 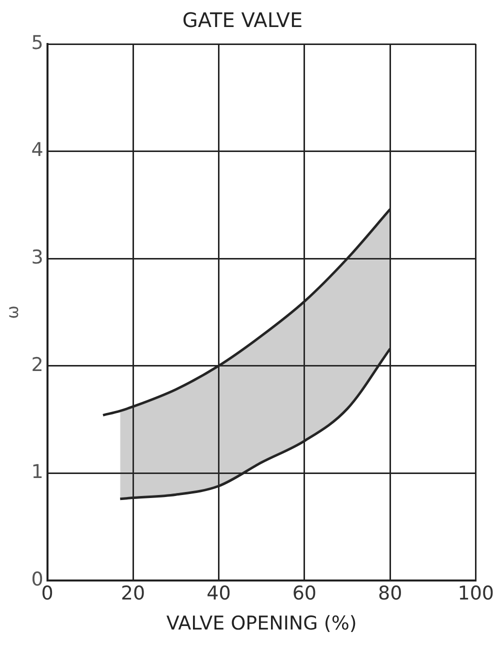 What do you see at coordinates (37, 43) in the screenshot?
I see `y-tick-label: 5` at bounding box center [37, 43].